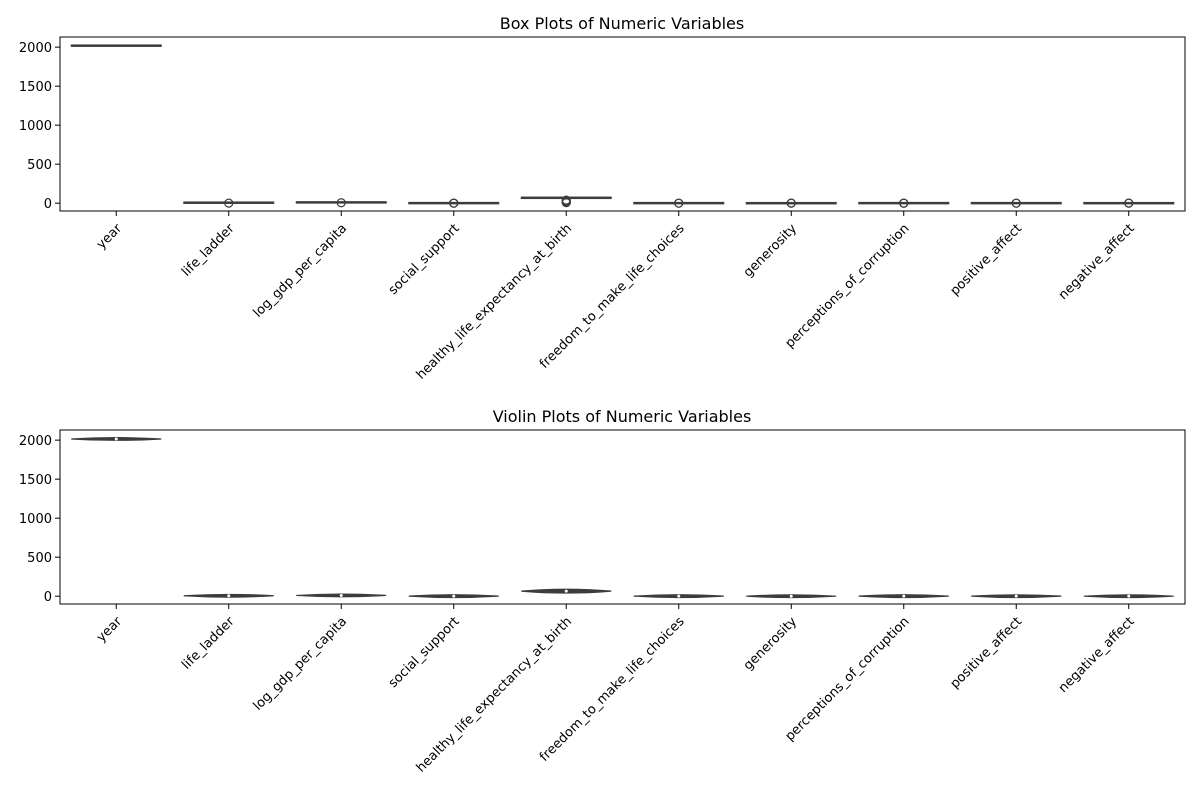 This screenshot has height=800, width=1200. I want to click on box-life_ladder, so click(229, 203).